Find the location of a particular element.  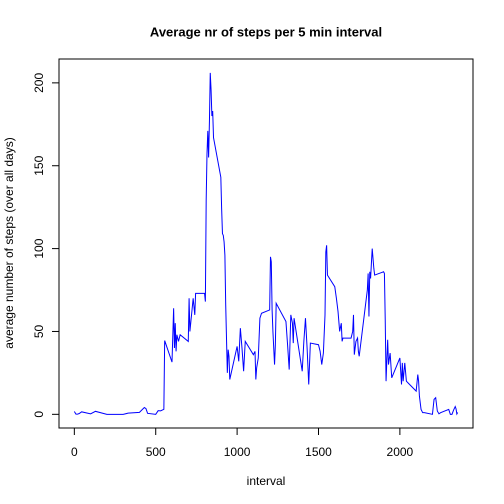

x-tick-label: 500 is located at coordinates (156, 452).